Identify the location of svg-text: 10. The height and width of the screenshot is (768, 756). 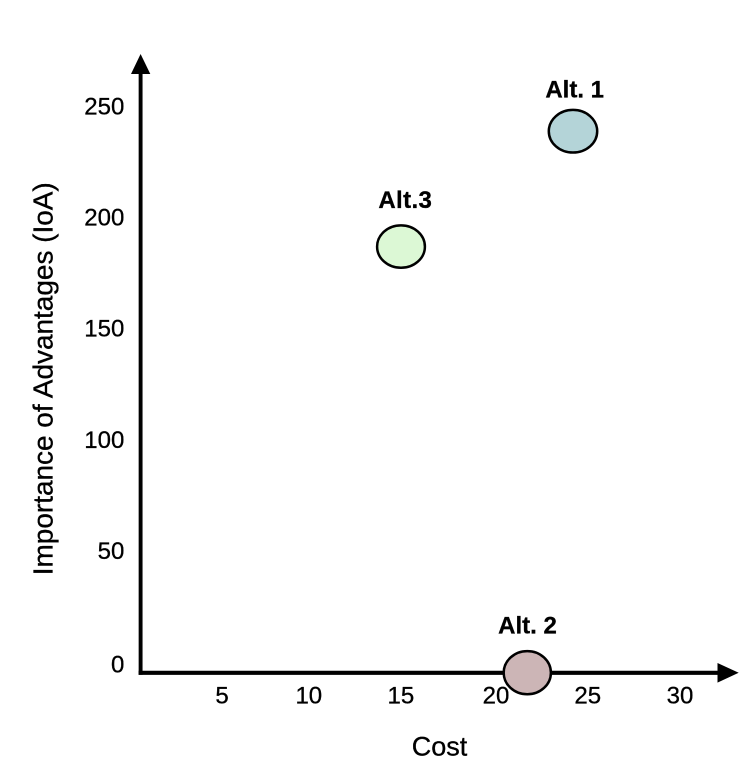
(308, 696).